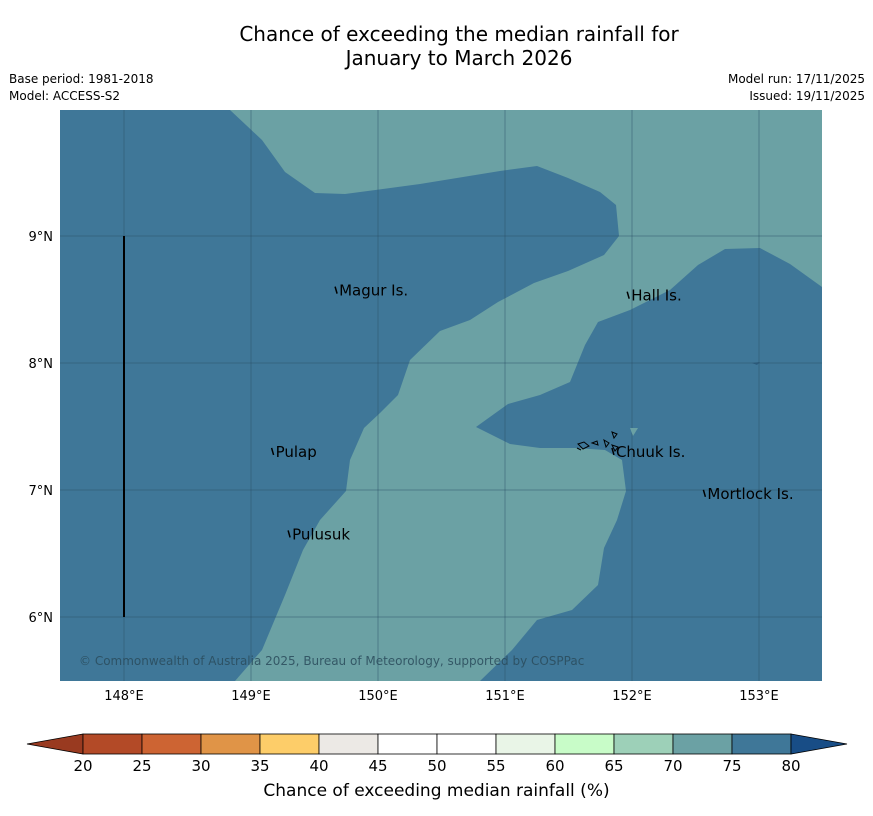 This screenshot has height=816, width=873. Describe the element at coordinates (200, 766) in the screenshot. I see `colorbar-tick-label: 30` at that location.